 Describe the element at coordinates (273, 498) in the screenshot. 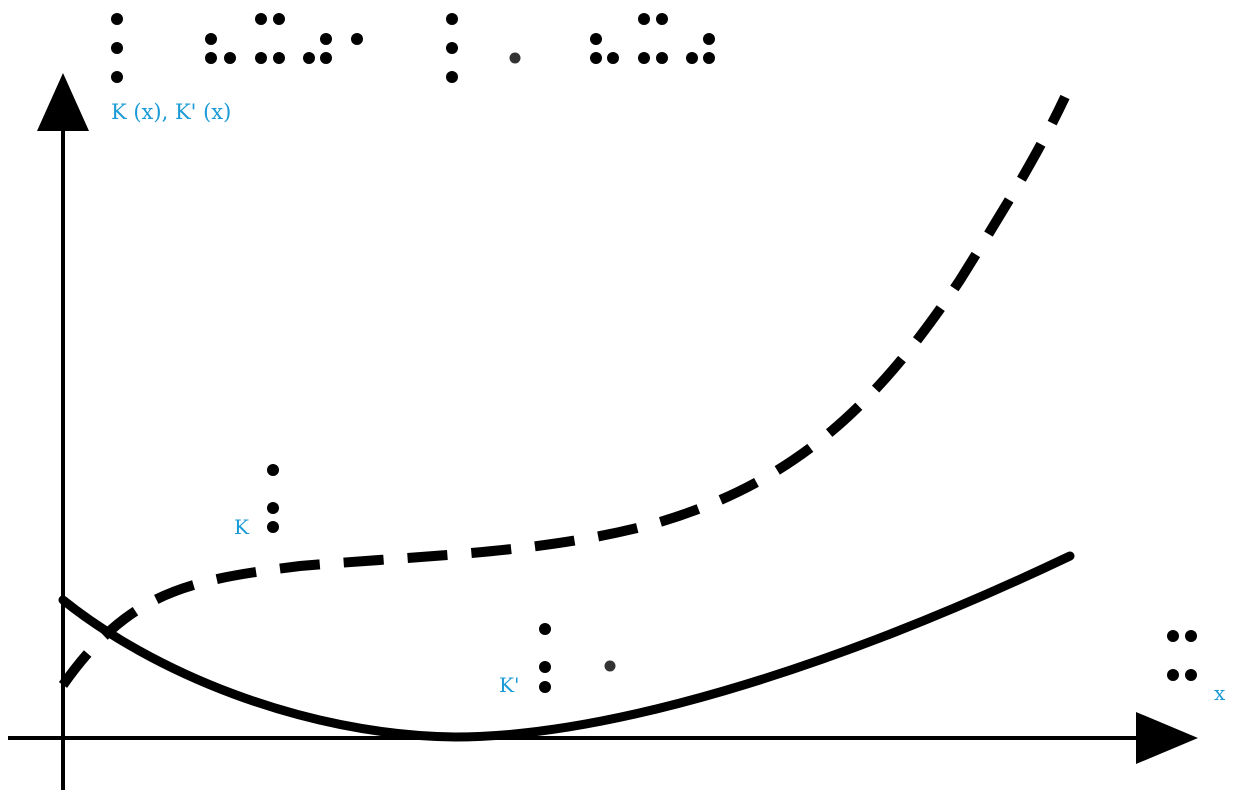

I see `braille-k` at that location.